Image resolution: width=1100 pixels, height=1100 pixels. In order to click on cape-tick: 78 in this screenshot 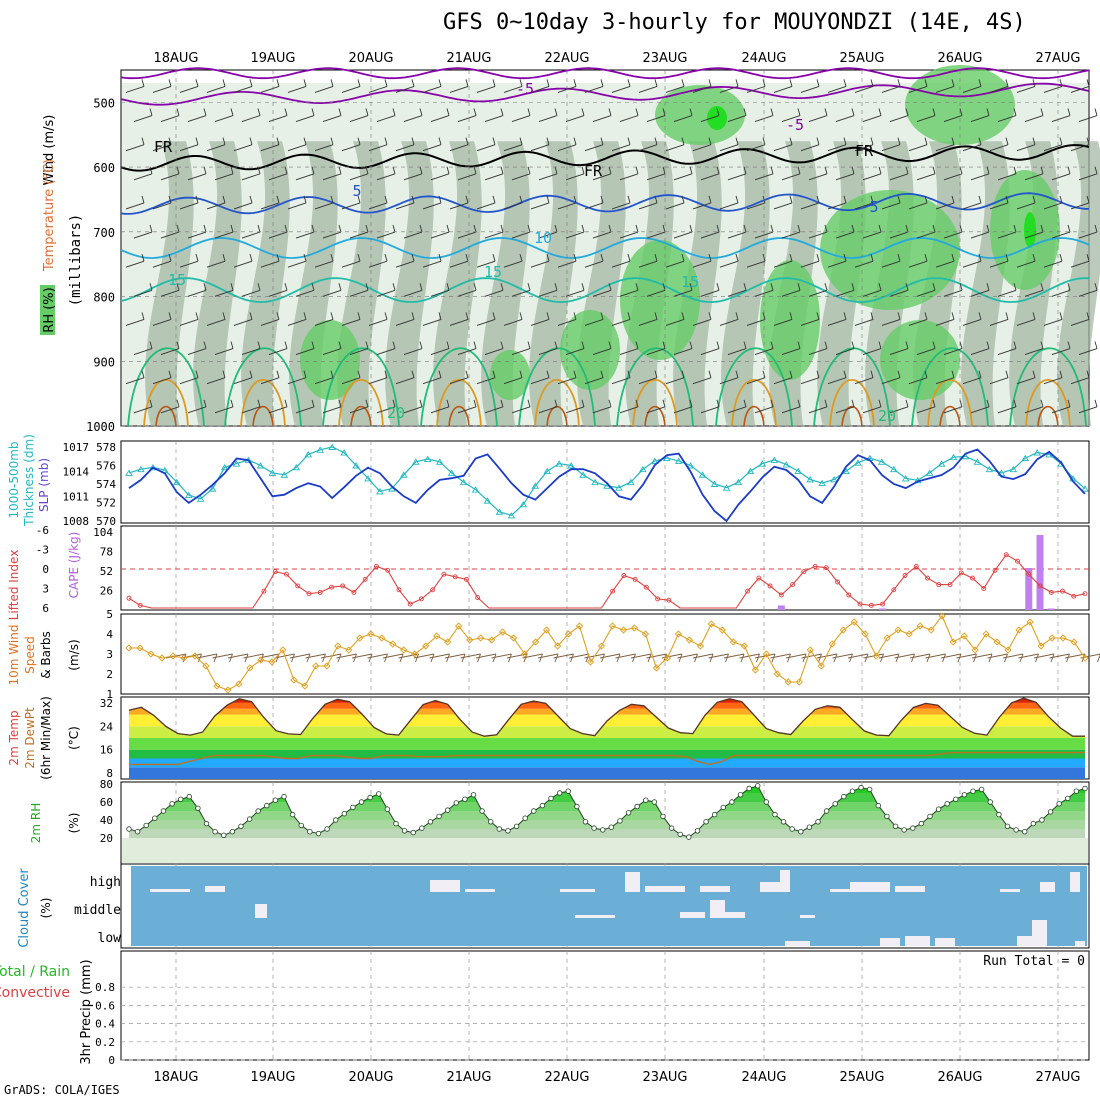, I will do `click(106, 552)`.